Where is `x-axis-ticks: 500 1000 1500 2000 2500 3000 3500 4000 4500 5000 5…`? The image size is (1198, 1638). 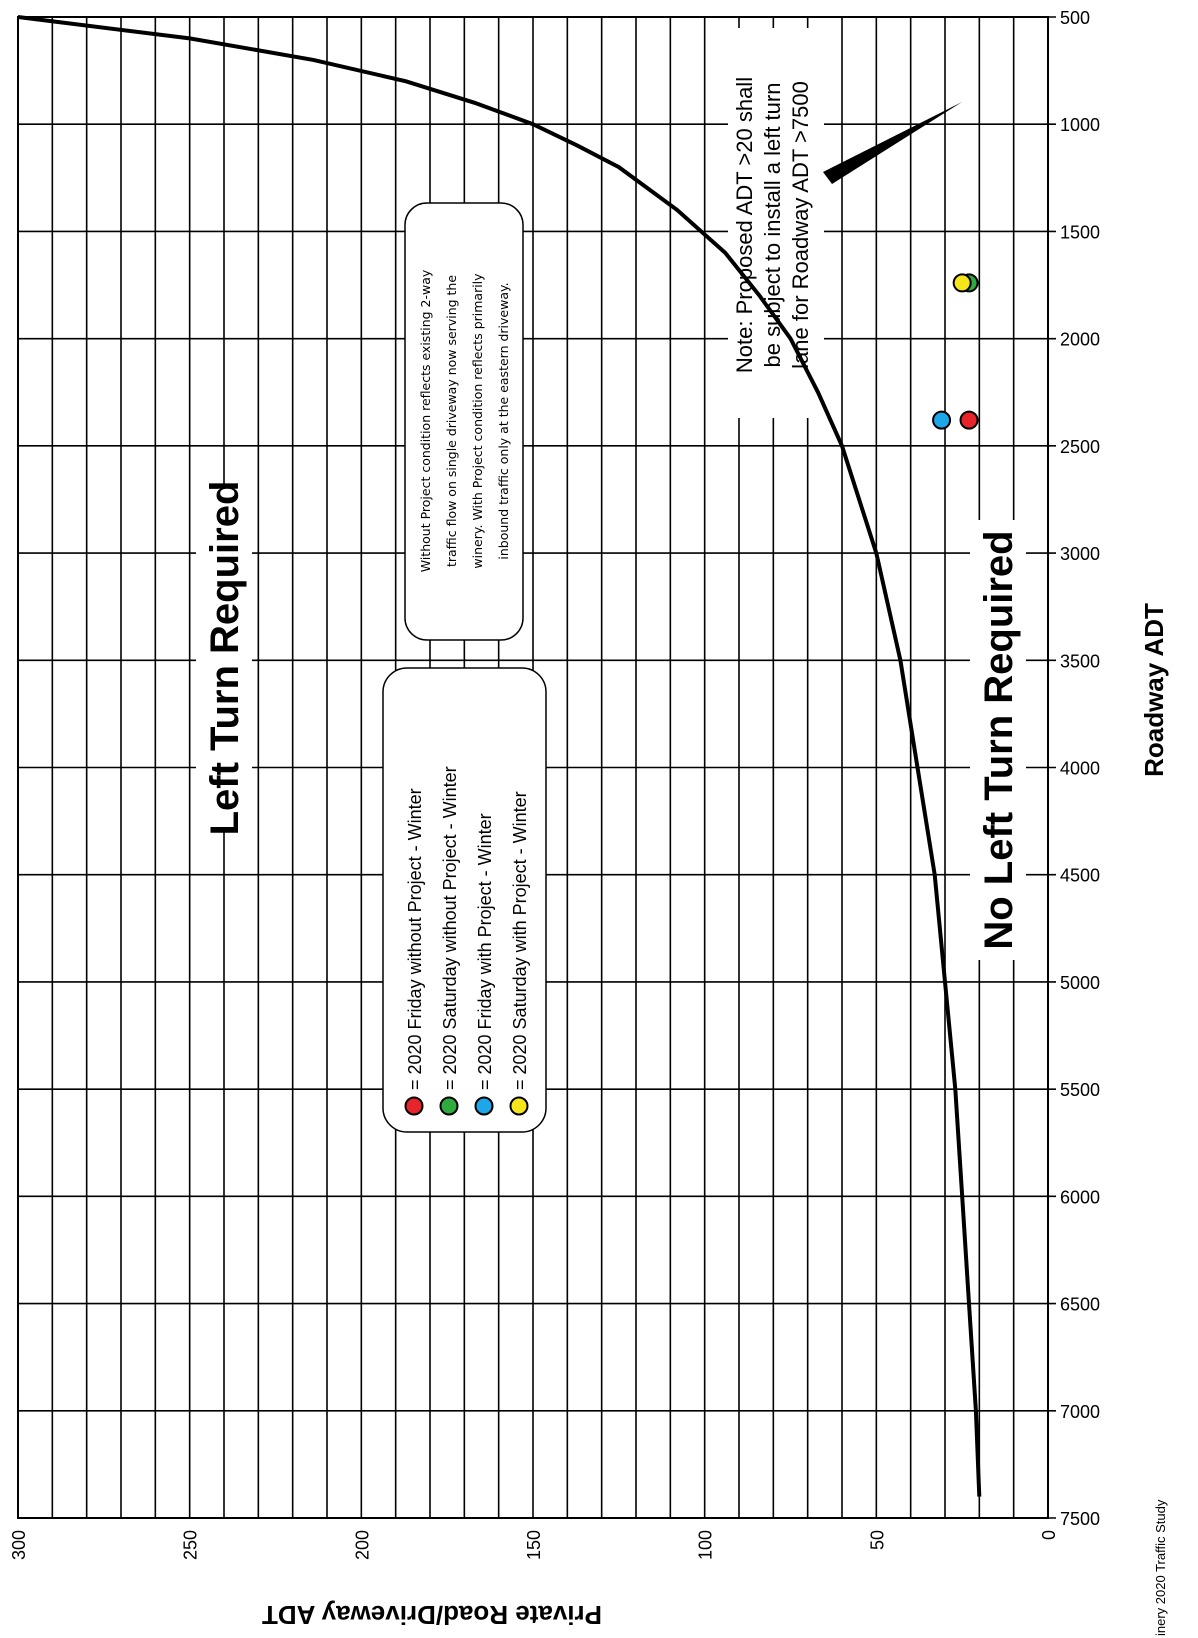 x-axis-ticks: 500 1000 1500 2000 2500 3000 3500 4000 4500 5000 5… is located at coordinates (1080, 768).